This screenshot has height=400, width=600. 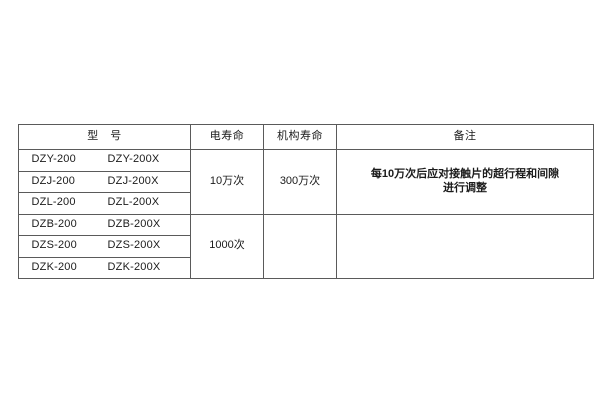 What do you see at coordinates (465, 174) in the screenshot?
I see `remarks-line-1: 每10万次后应对接触片的超行程和间隙` at bounding box center [465, 174].